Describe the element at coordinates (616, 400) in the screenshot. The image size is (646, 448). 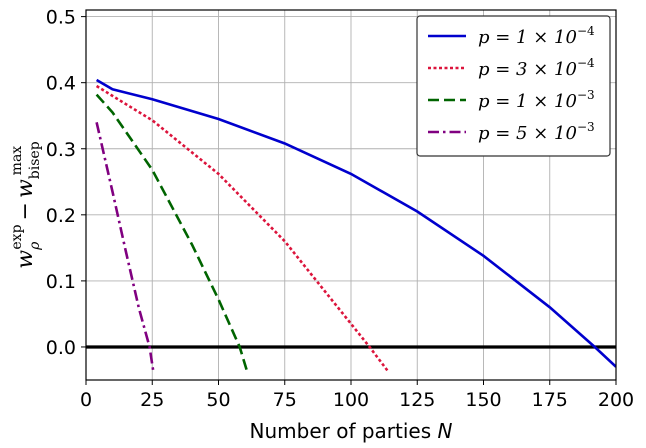
I see `x-tick-label: 200` at that location.